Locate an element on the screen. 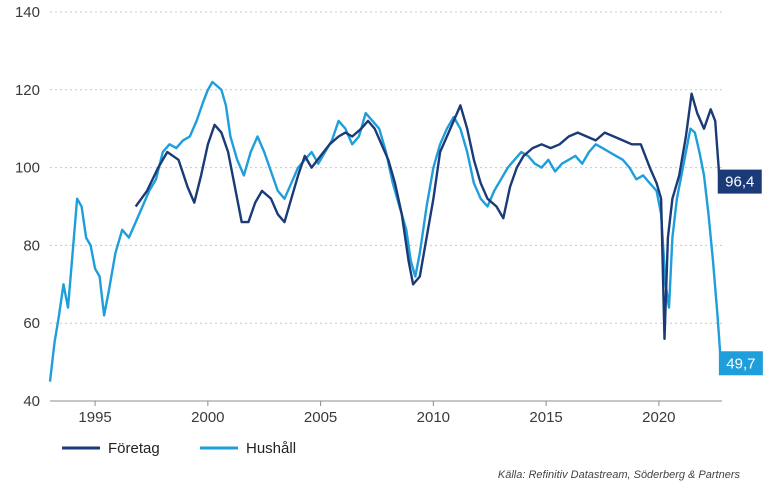  y-tick-label: 60 is located at coordinates (31, 323).